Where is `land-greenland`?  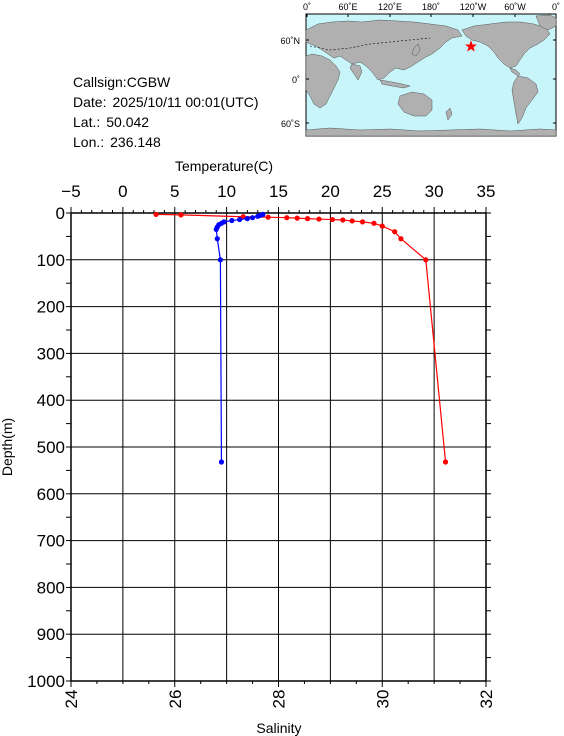 land-greenland is located at coordinates (546, 22).